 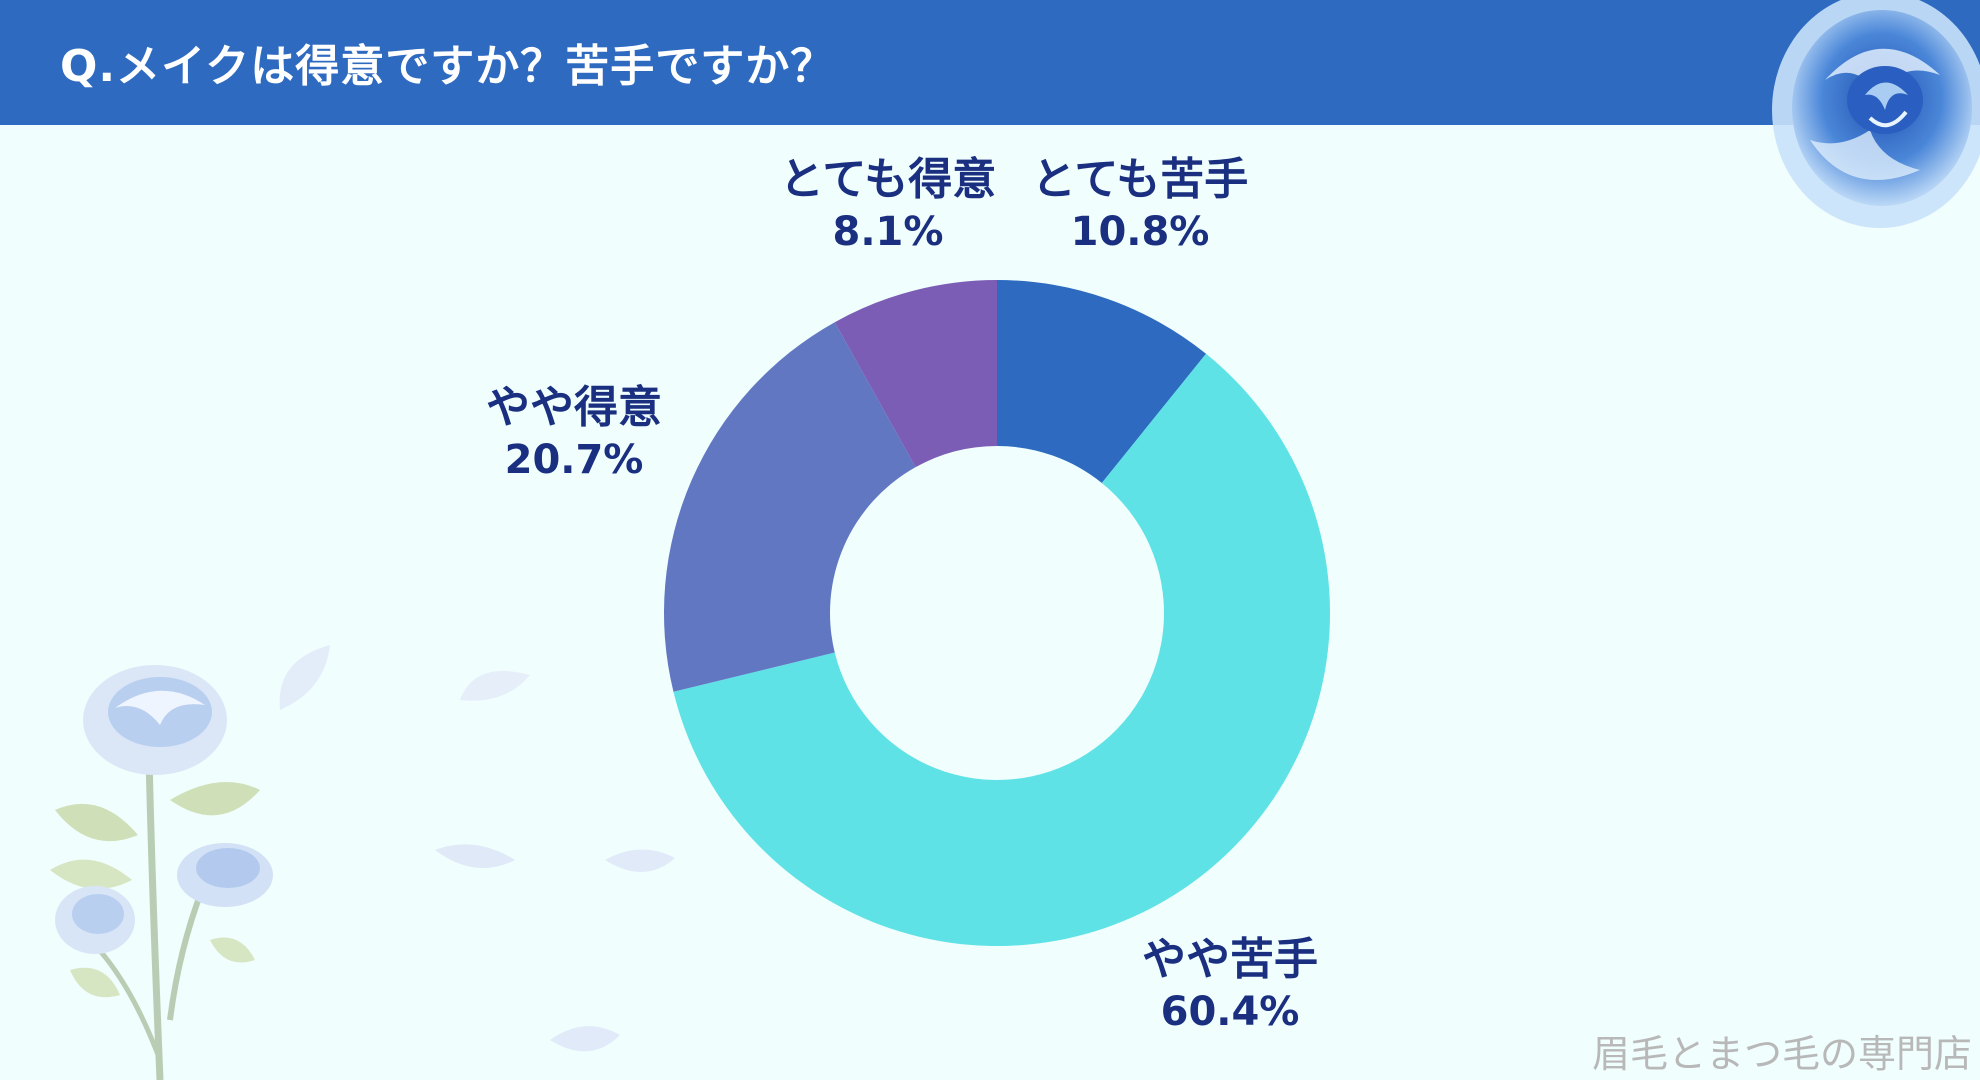 What do you see at coordinates (1876, 114) in the screenshot?
I see `blue-rose-icon` at bounding box center [1876, 114].